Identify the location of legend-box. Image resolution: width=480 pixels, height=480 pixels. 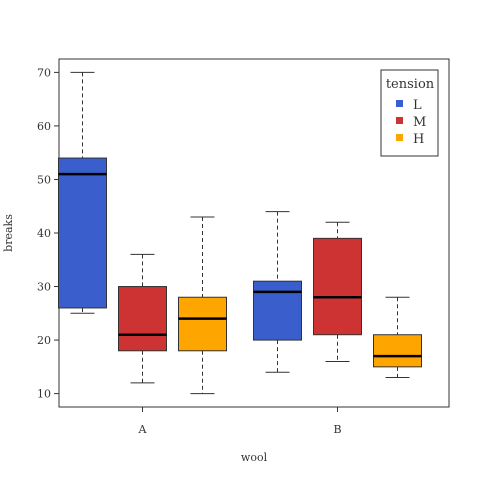
(409, 113).